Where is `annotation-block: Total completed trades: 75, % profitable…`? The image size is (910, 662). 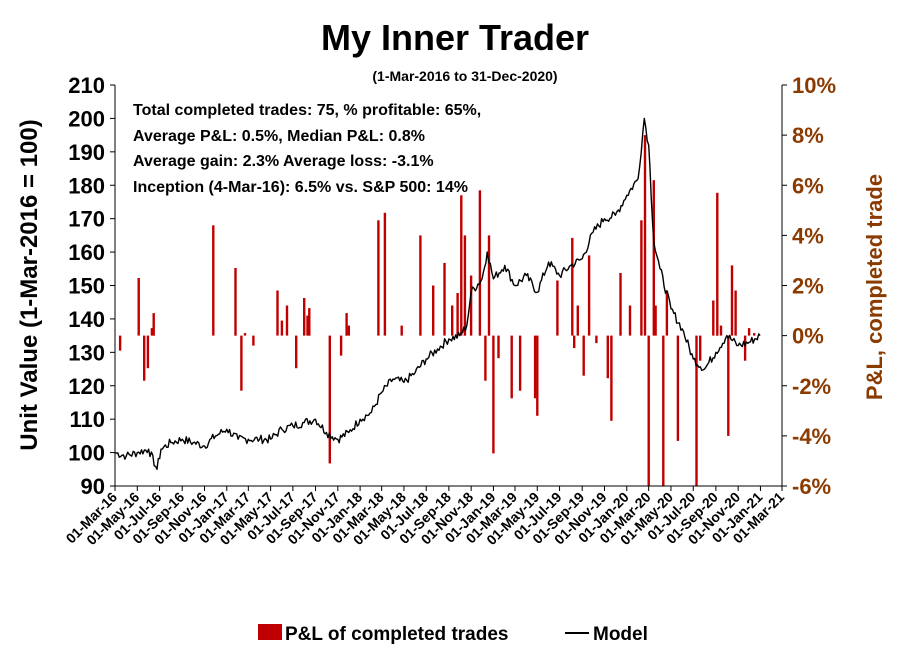
annotation-block: Total completed trades: 75, % profitable… is located at coordinates (307, 149).